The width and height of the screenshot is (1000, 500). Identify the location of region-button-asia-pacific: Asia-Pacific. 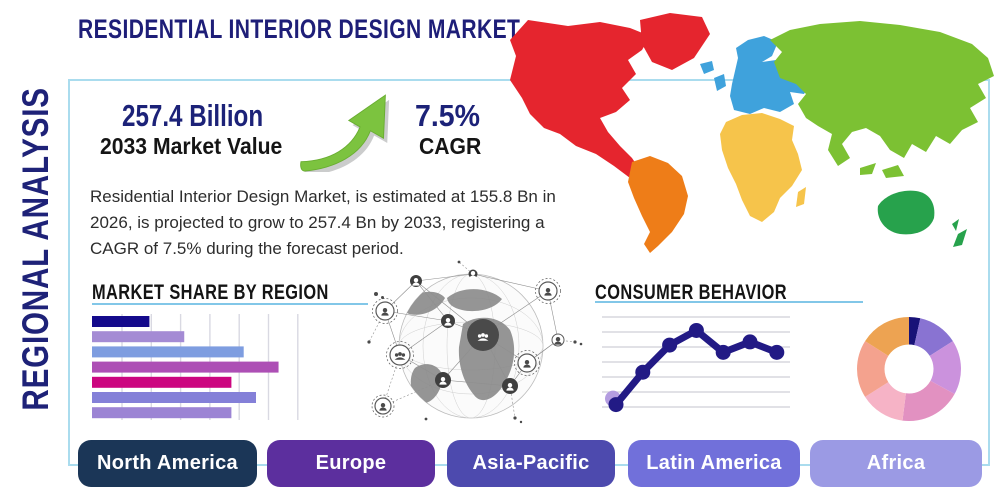
(531, 463).